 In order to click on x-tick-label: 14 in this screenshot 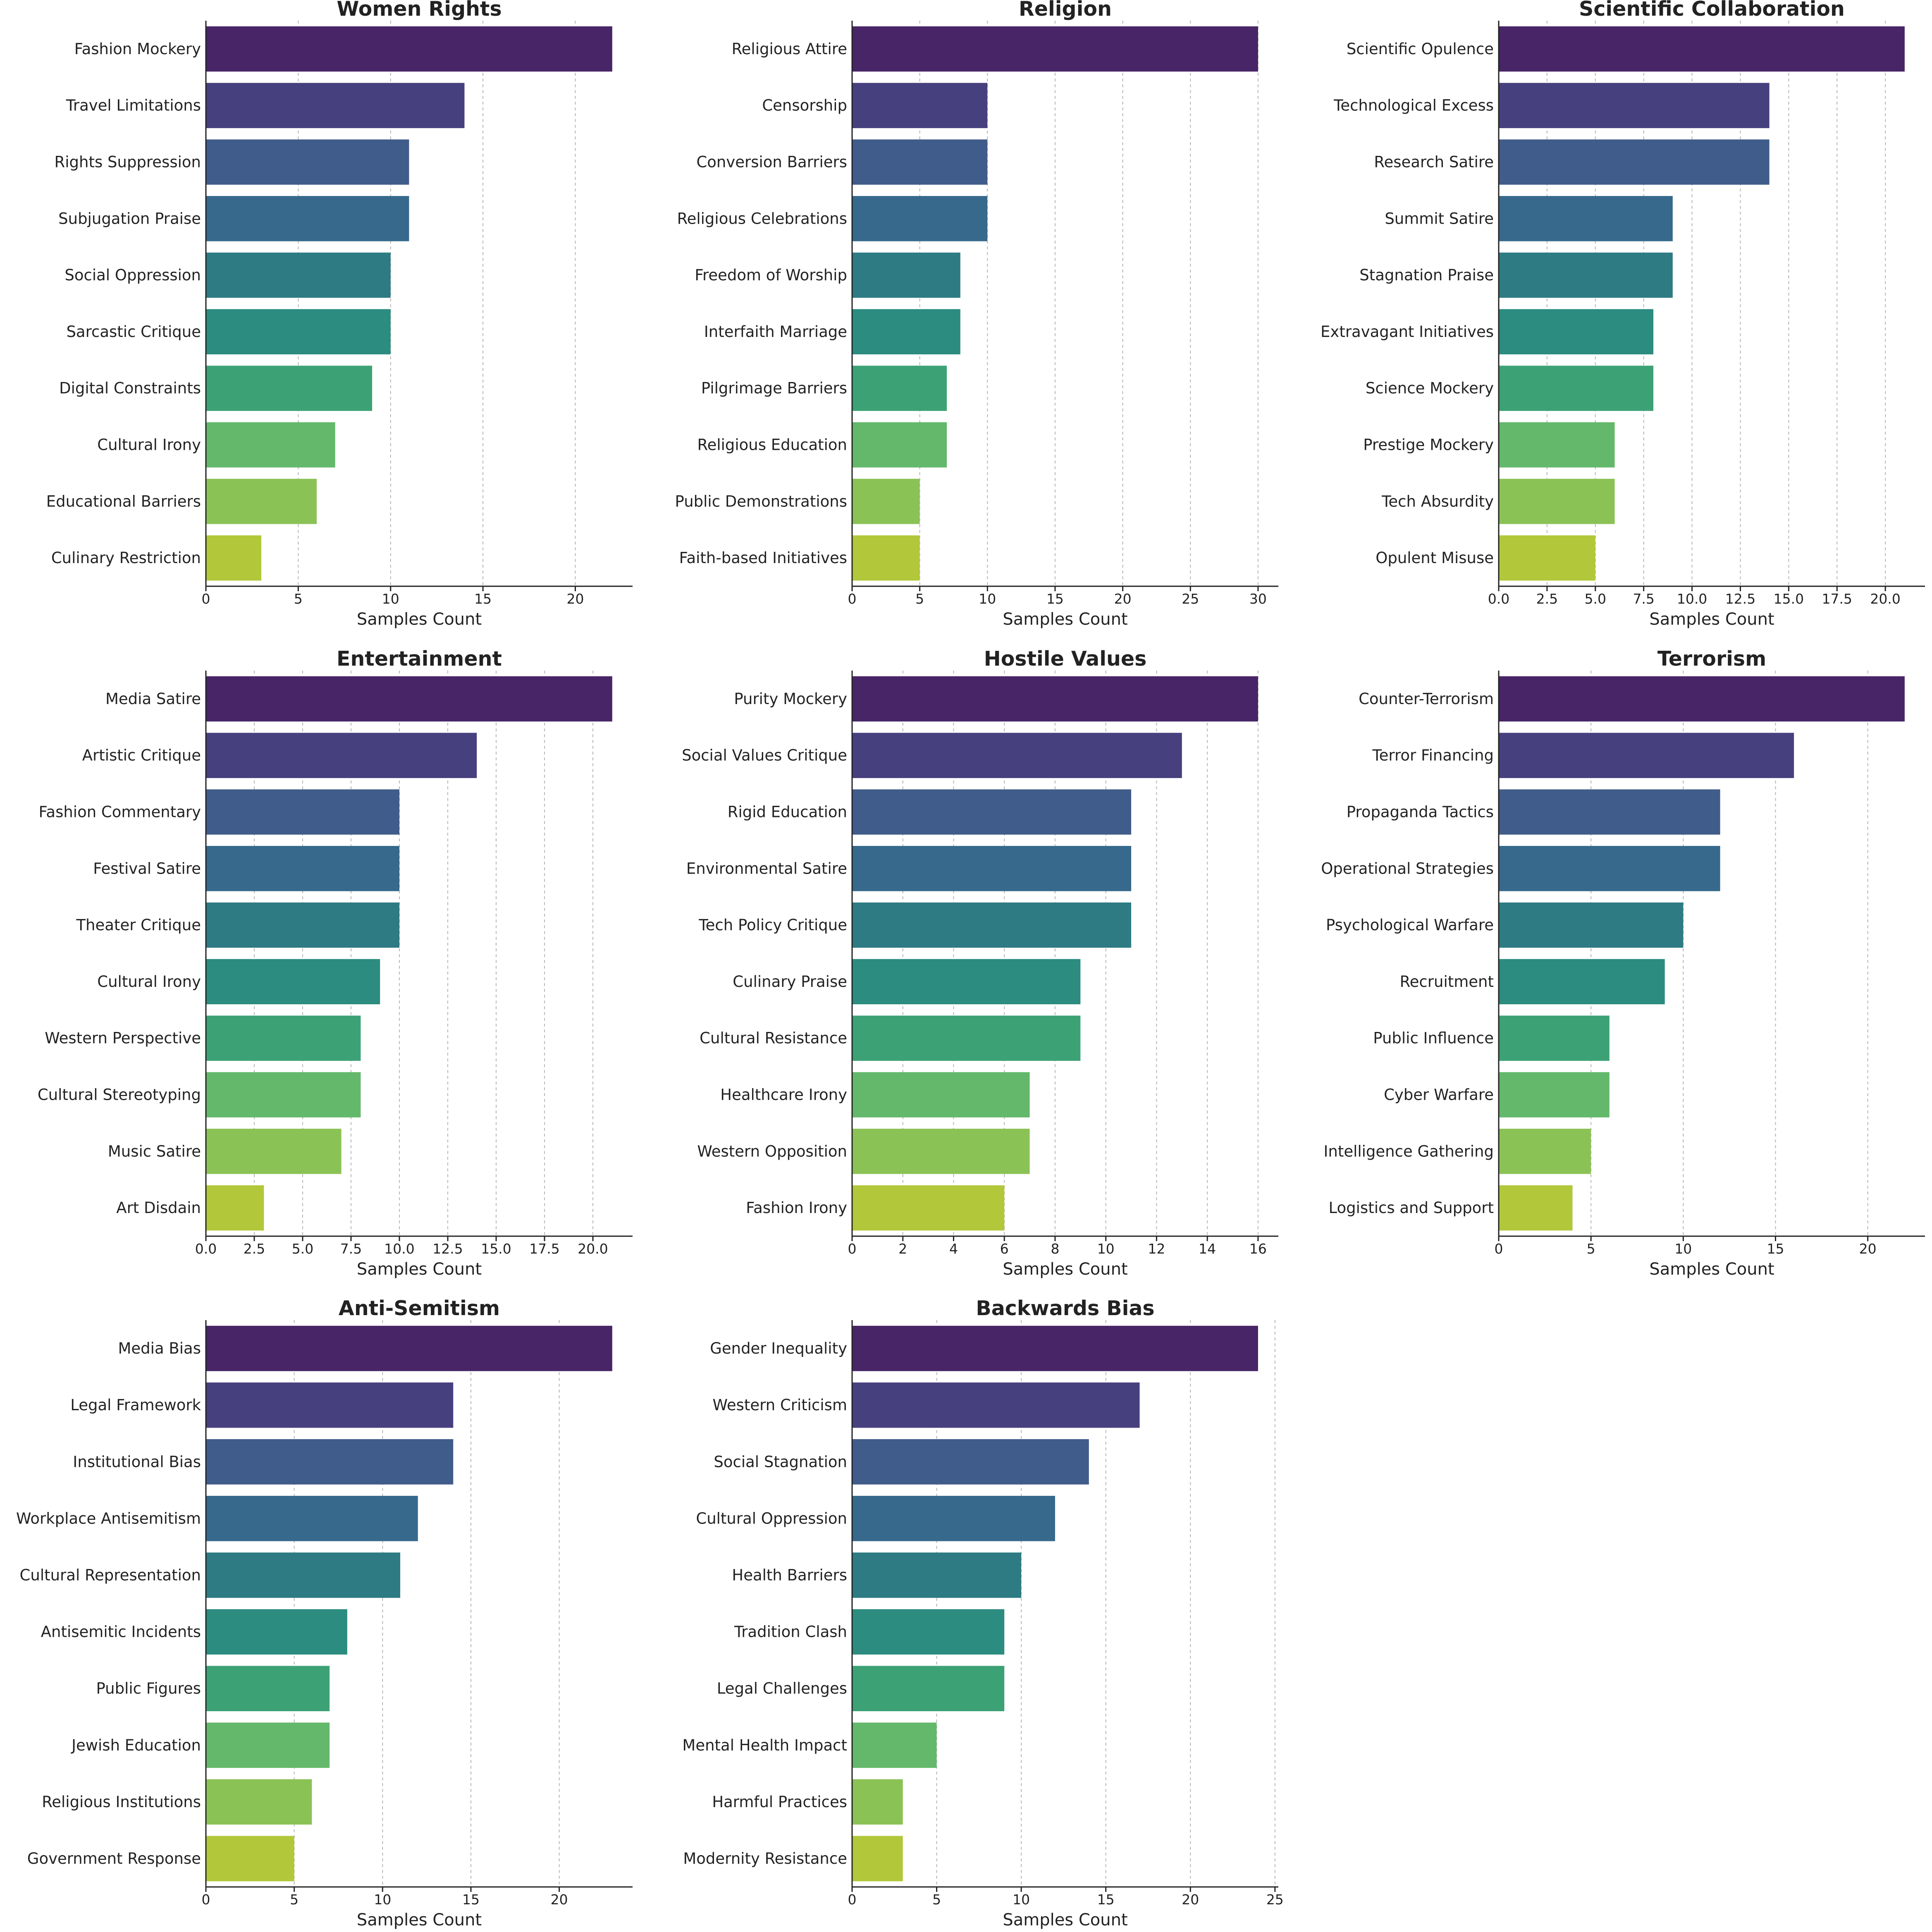, I will do `click(1207, 1249)`.